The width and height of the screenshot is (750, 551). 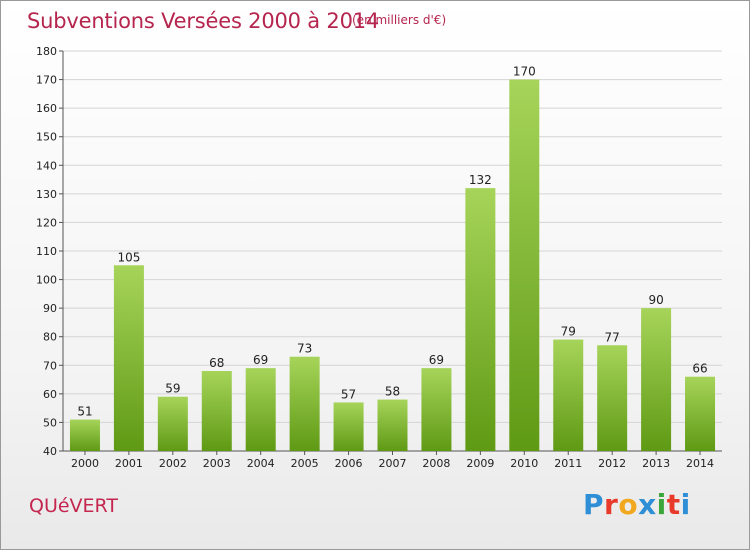 What do you see at coordinates (656, 379) in the screenshot?
I see `bar-2013` at bounding box center [656, 379].